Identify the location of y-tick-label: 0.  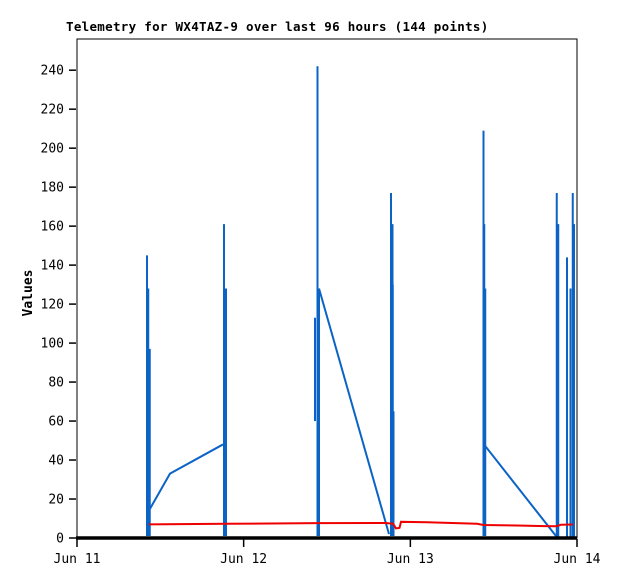
(60, 539).